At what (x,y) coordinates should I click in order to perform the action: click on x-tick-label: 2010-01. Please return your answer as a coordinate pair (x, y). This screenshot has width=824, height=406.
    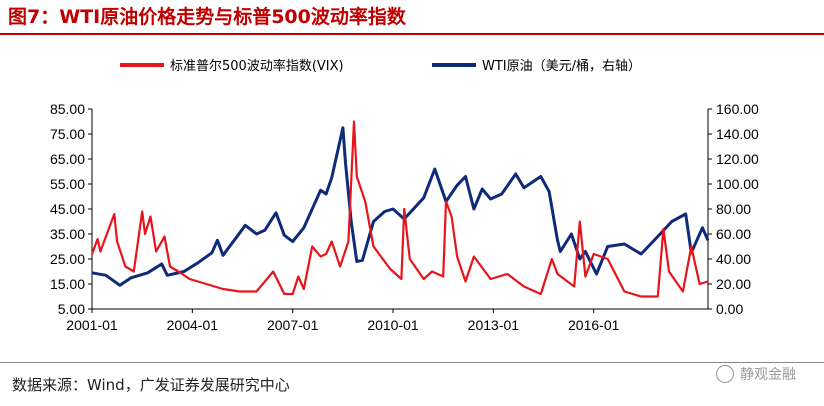
    Looking at the image, I should click on (393, 325).